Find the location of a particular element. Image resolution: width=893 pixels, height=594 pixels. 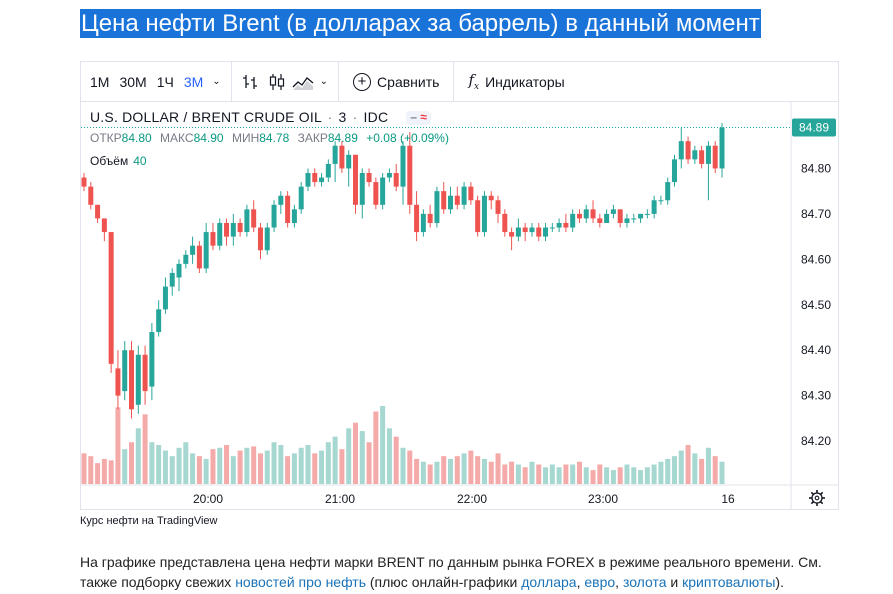

plus-circle-icon: + is located at coordinates (362, 81).